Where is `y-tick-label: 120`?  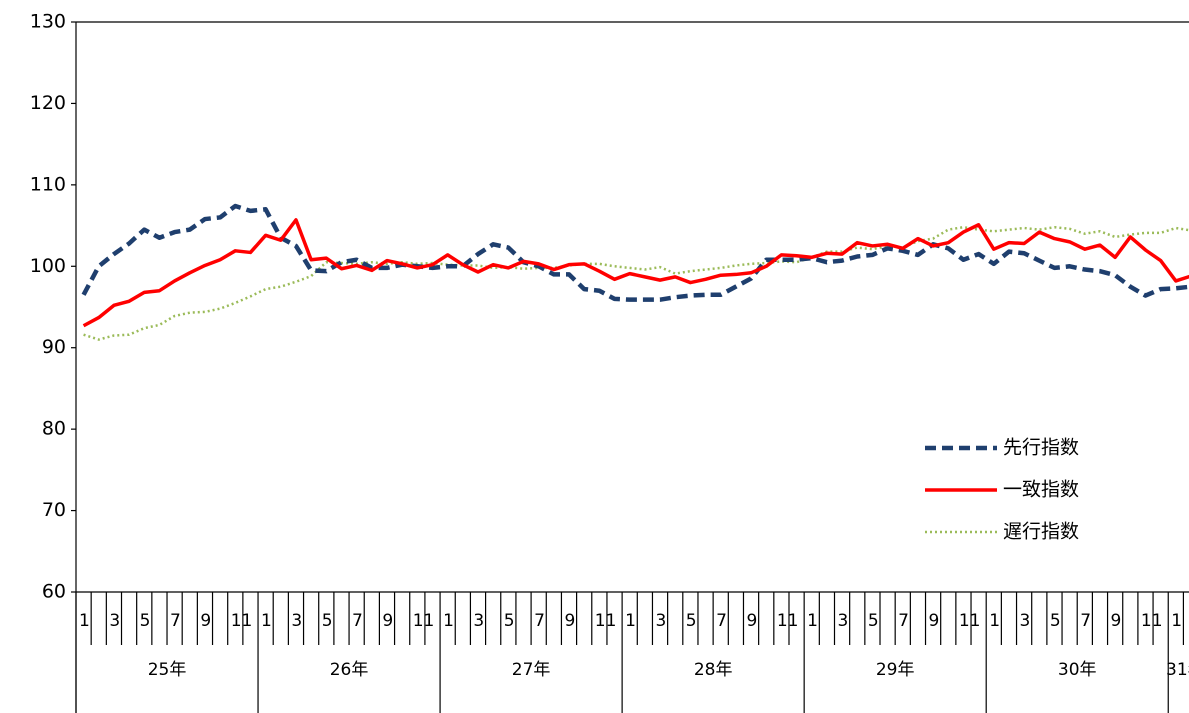
y-tick-label: 120 is located at coordinates (48, 103).